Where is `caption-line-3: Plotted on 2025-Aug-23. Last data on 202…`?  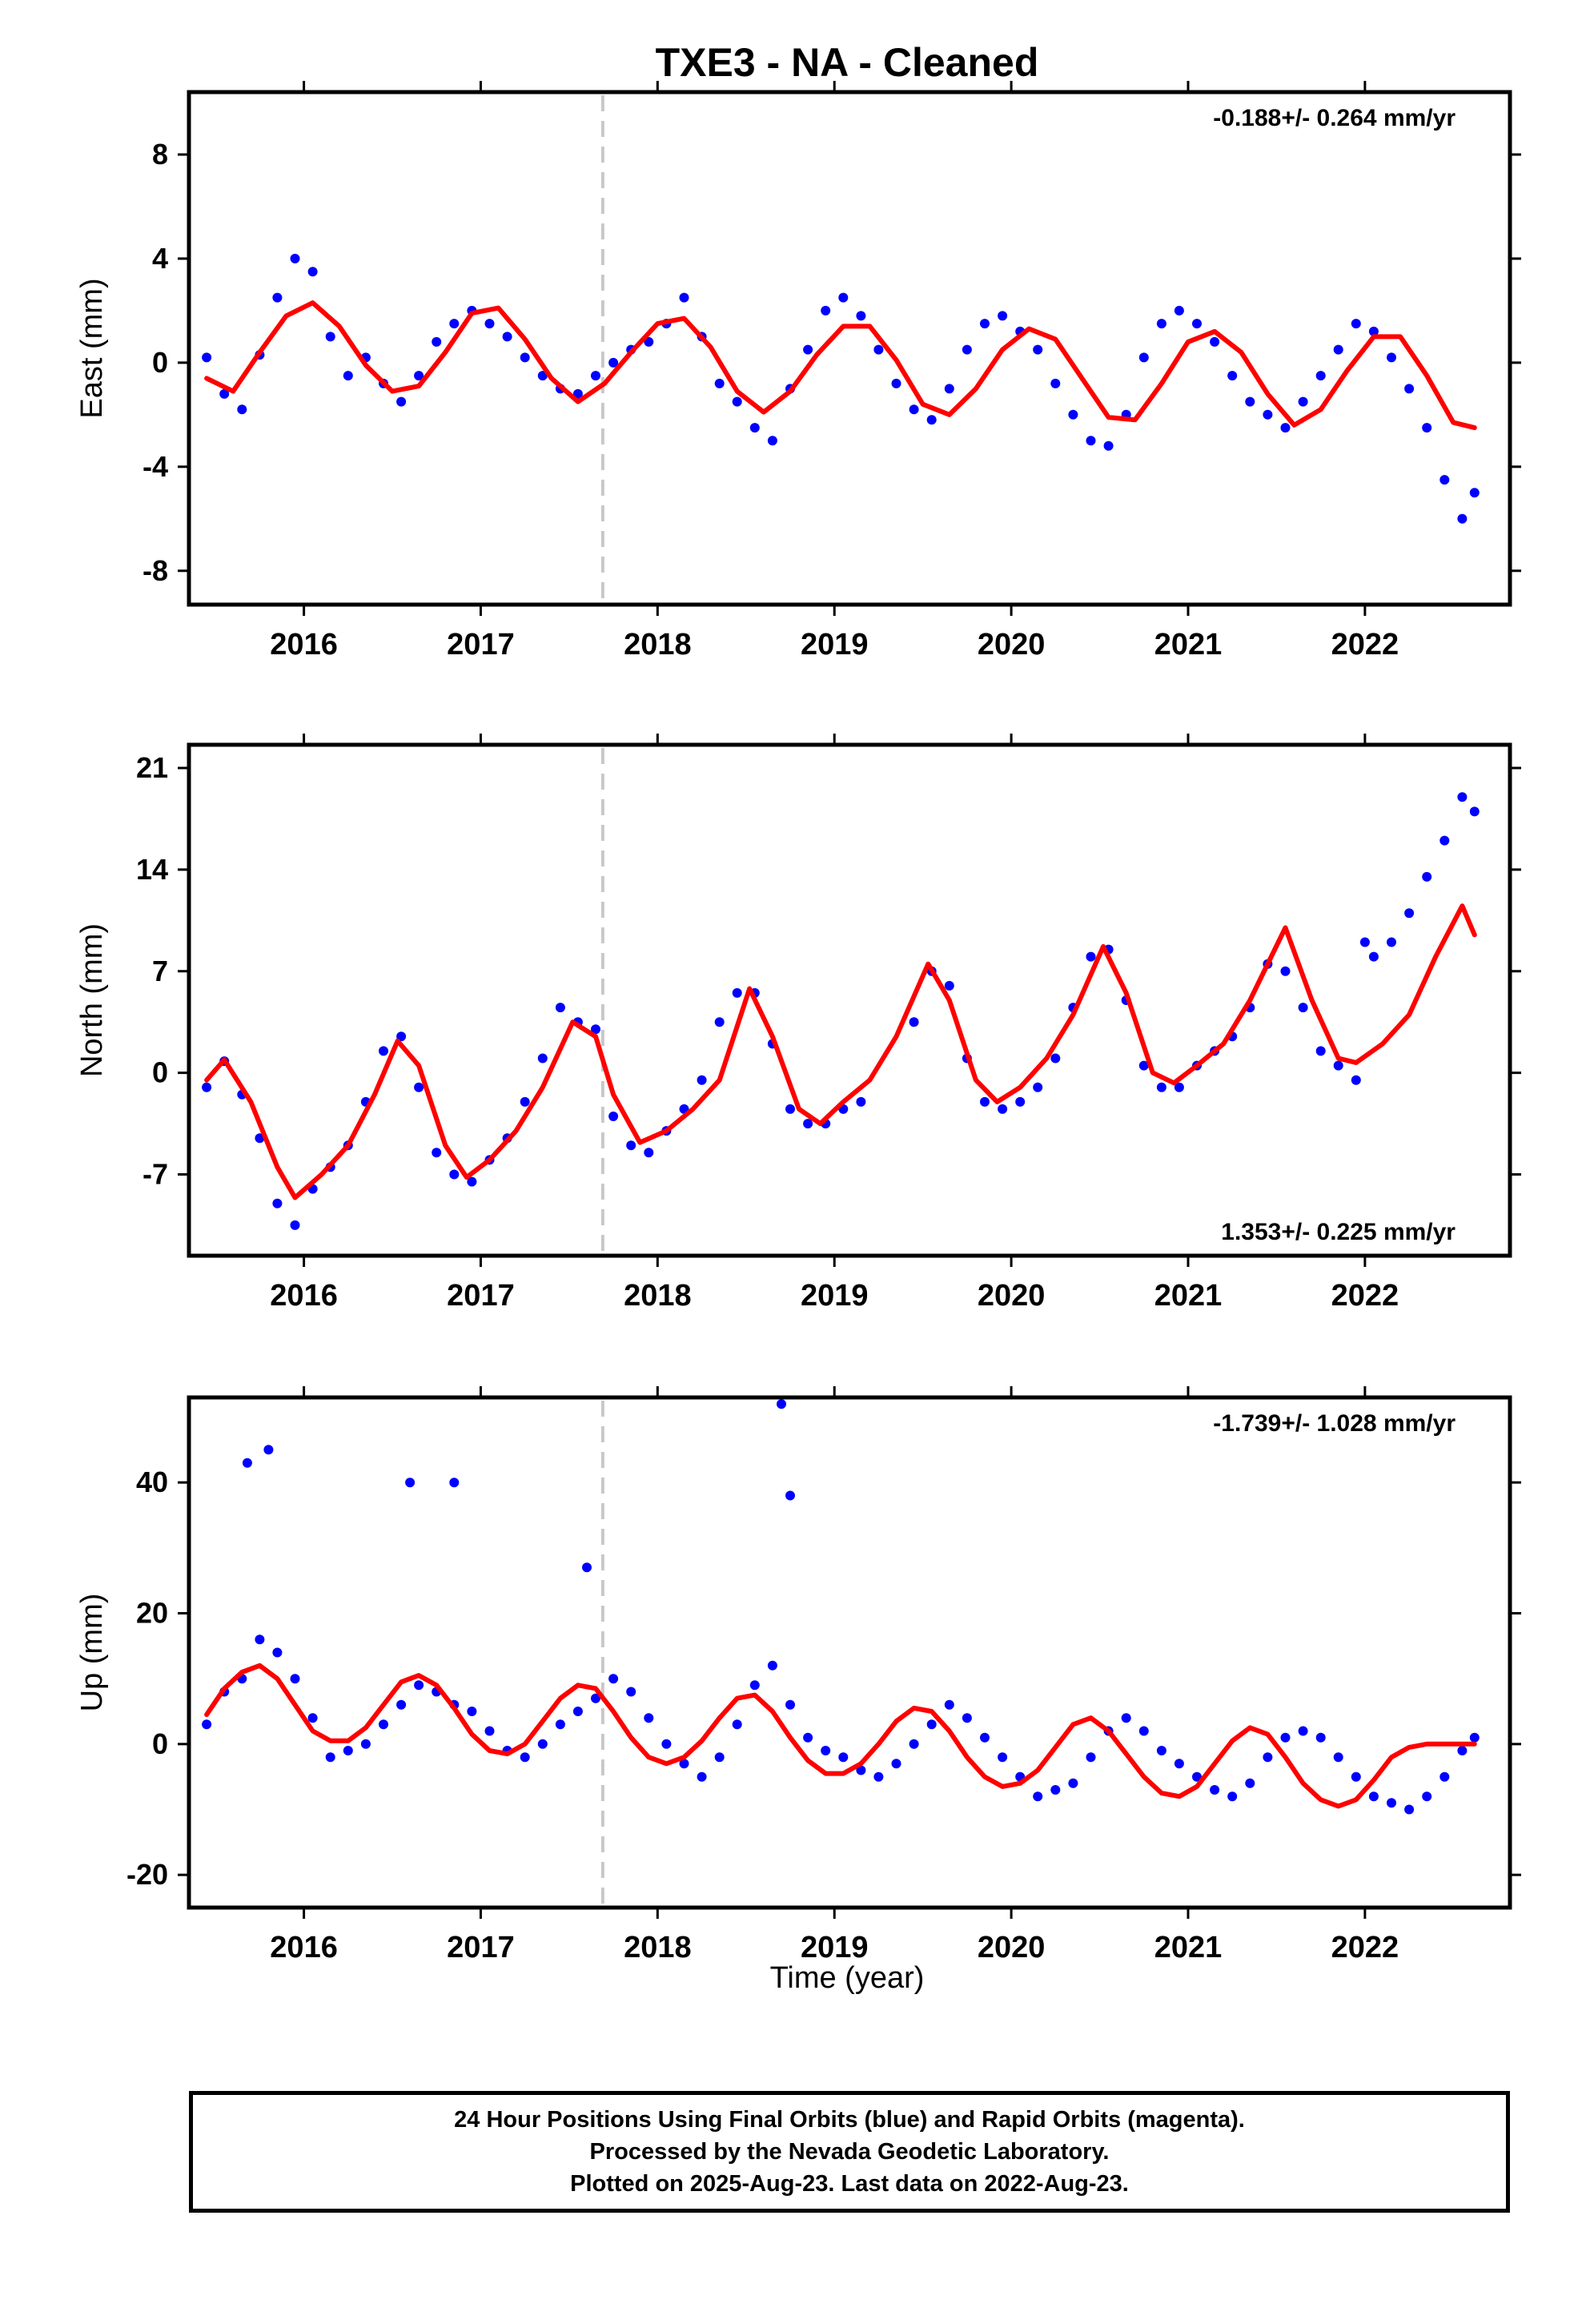
caption-line-3: Plotted on 2025-Aug-23. Last data on 202… is located at coordinates (849, 2184).